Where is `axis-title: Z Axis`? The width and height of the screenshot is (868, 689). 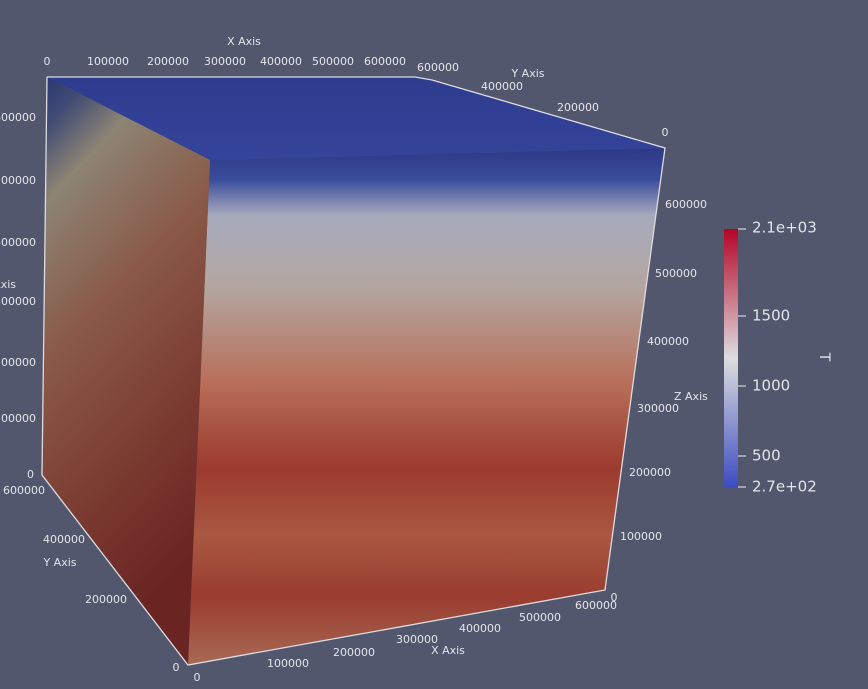
axis-title: Z Axis is located at coordinates (691, 396).